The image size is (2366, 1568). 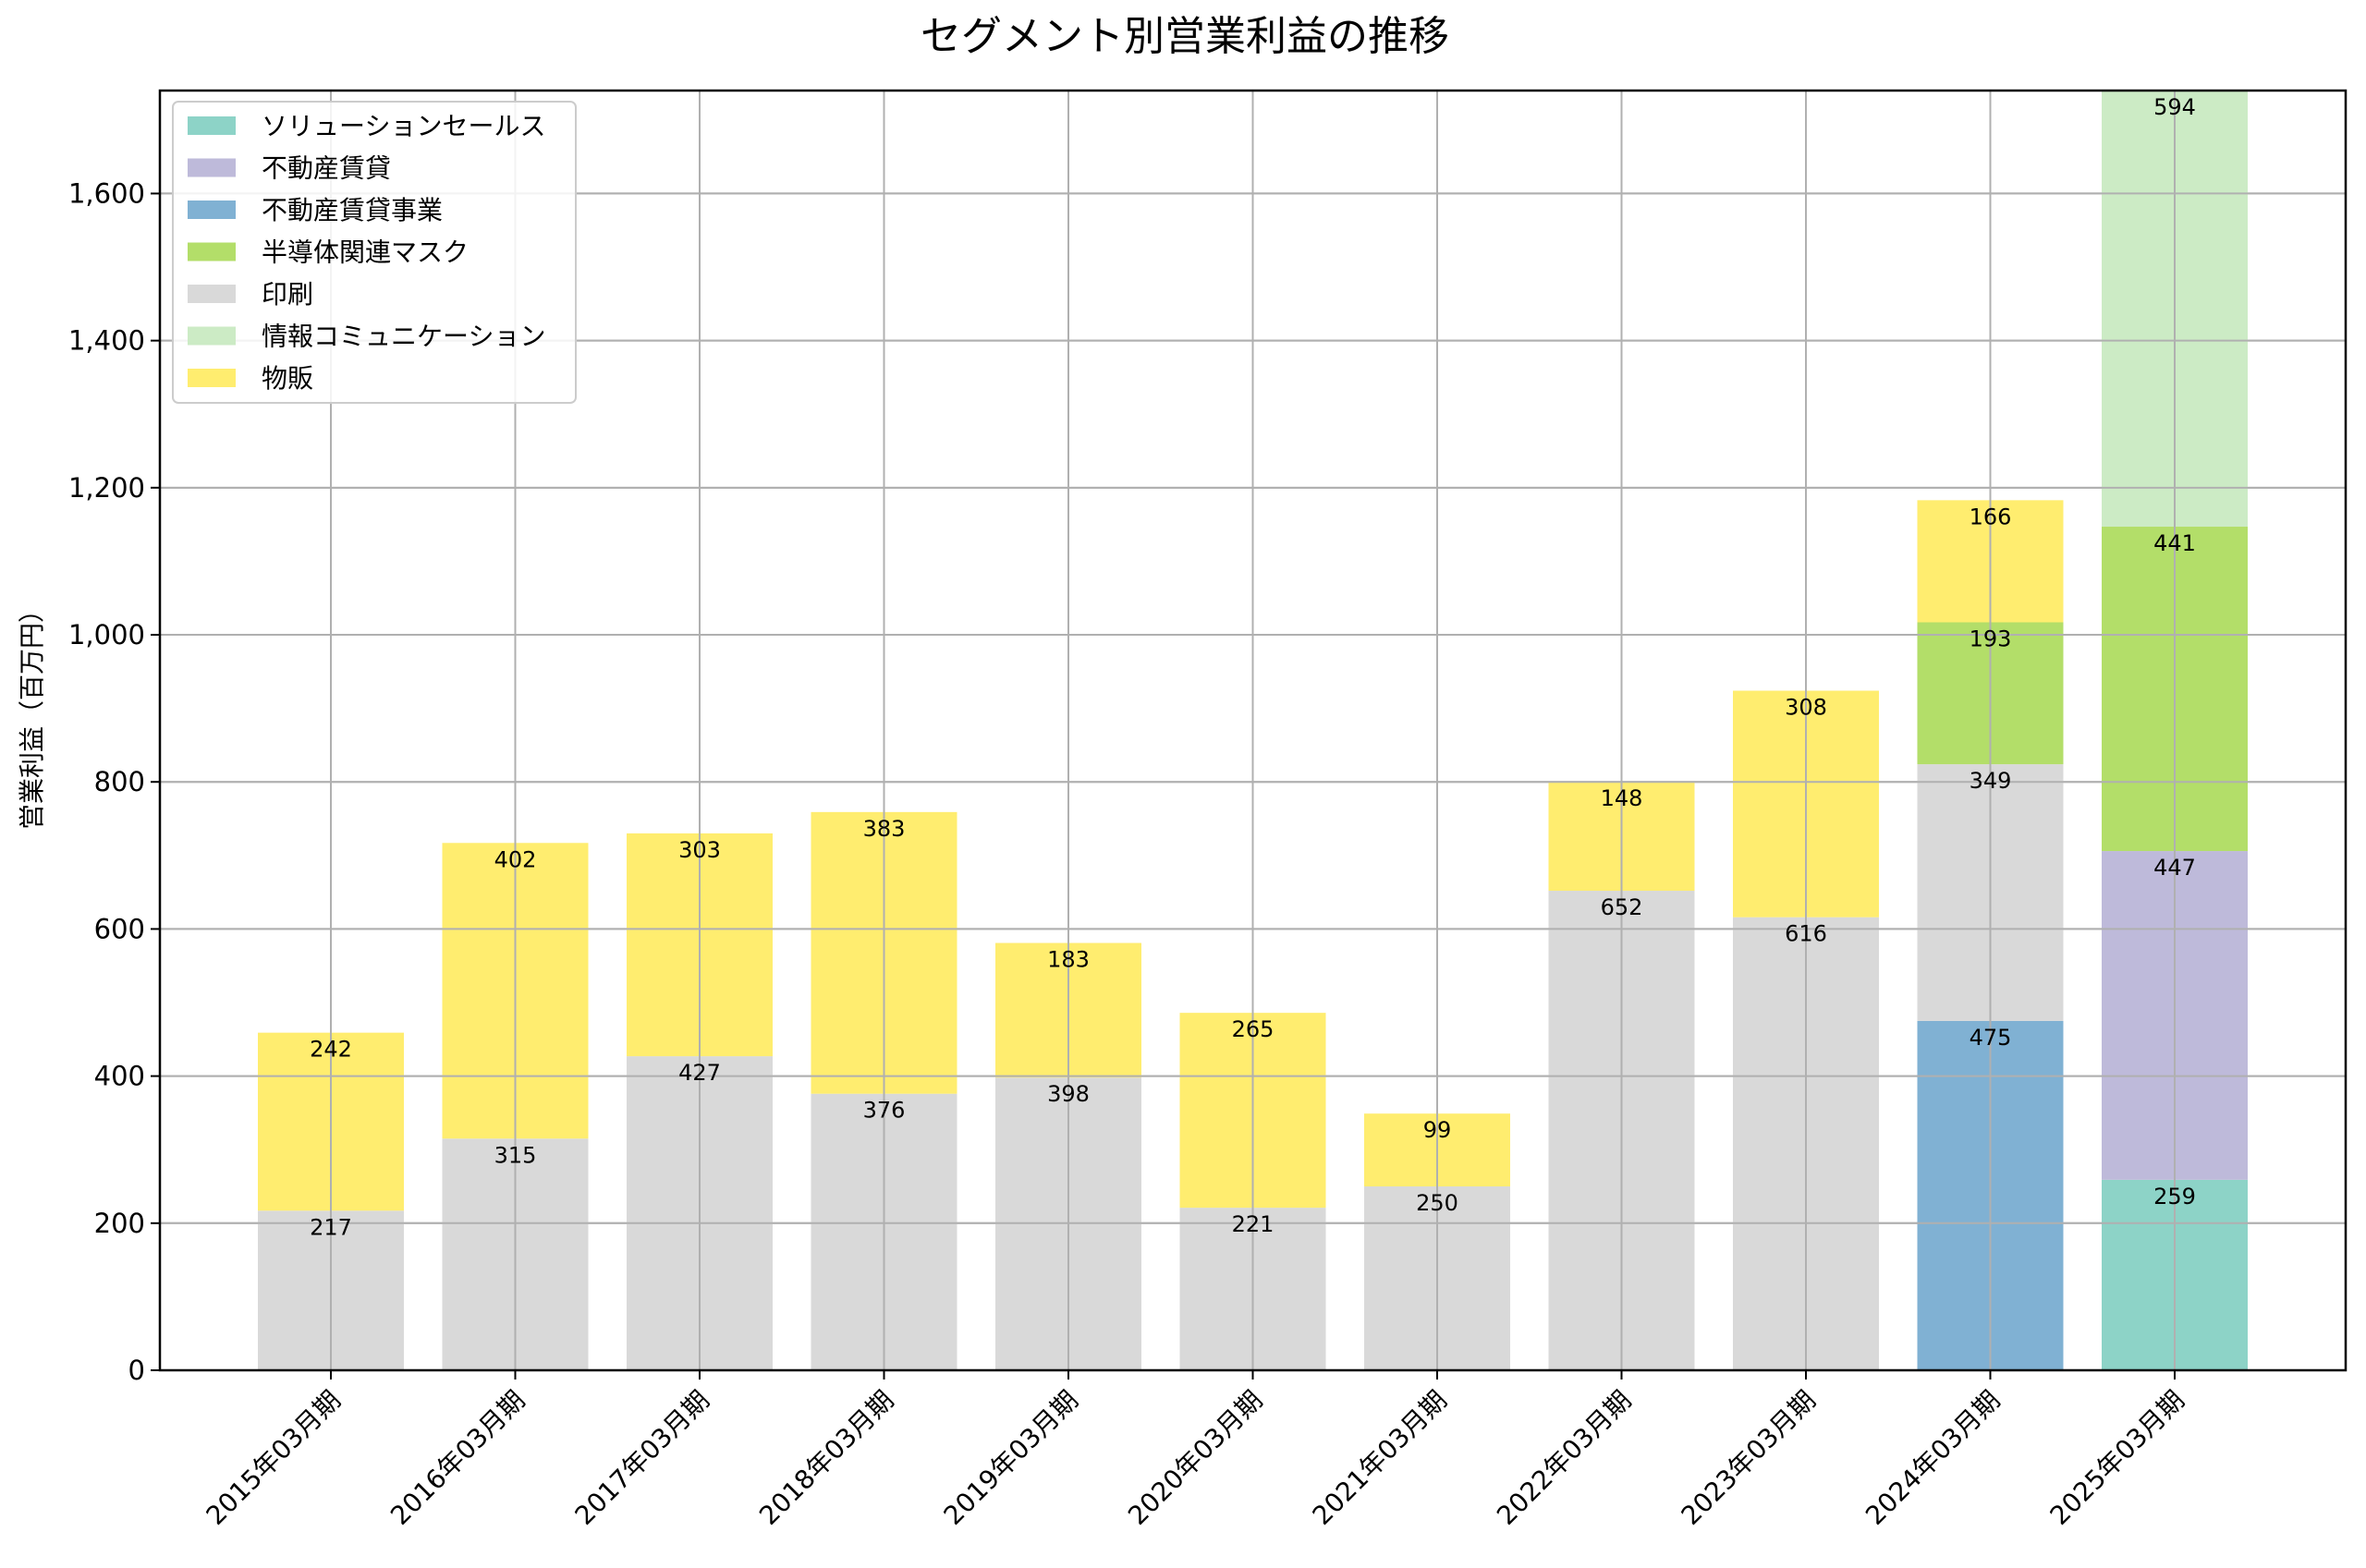 What do you see at coordinates (136, 1370) in the screenshot?
I see `y-tick-label: 0` at bounding box center [136, 1370].